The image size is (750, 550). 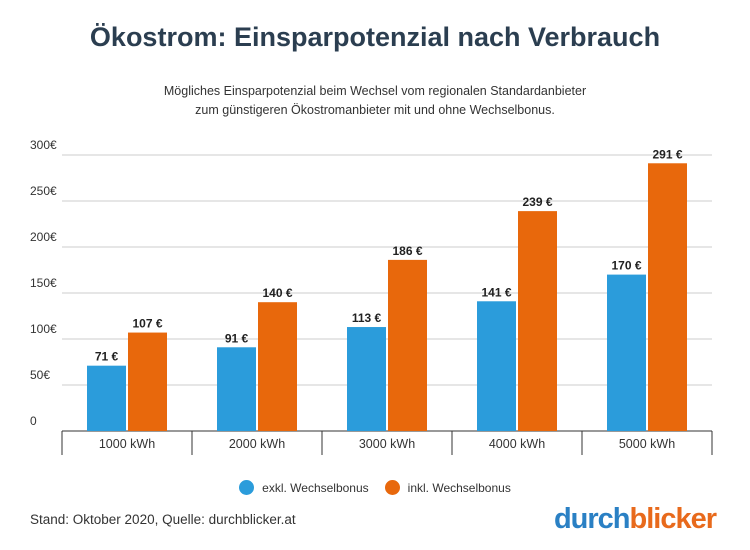 I want to click on legend-dot-inkl, so click(x=392, y=487).